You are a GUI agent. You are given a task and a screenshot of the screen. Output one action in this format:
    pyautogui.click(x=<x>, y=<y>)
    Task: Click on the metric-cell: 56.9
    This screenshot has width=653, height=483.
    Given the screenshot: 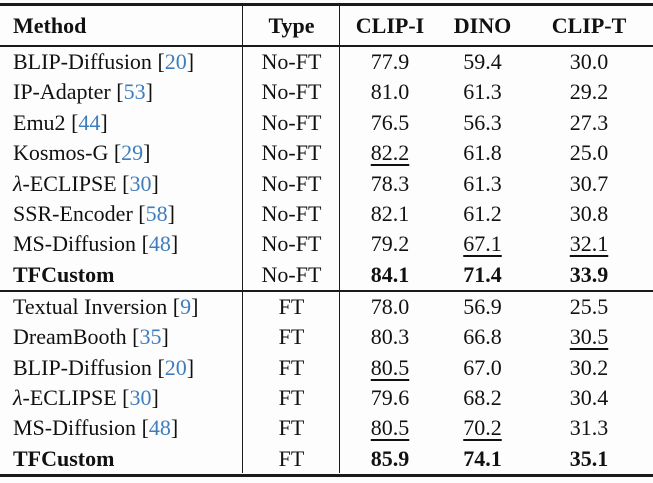 What is the action you would take?
    pyautogui.click(x=482, y=306)
    